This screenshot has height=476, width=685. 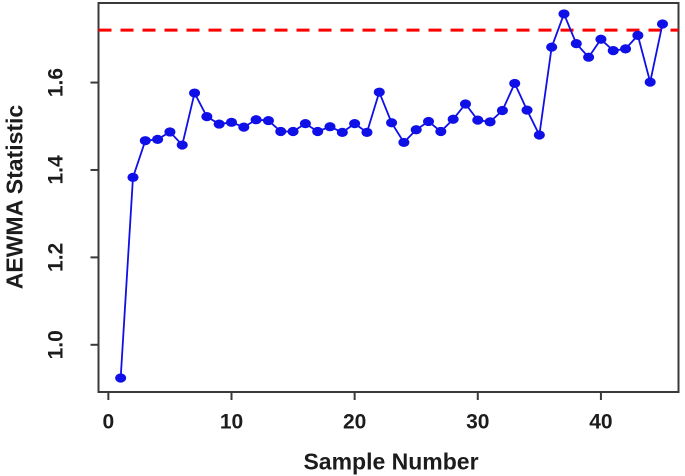 I want to click on x-tick-label: 0, so click(x=109, y=422).